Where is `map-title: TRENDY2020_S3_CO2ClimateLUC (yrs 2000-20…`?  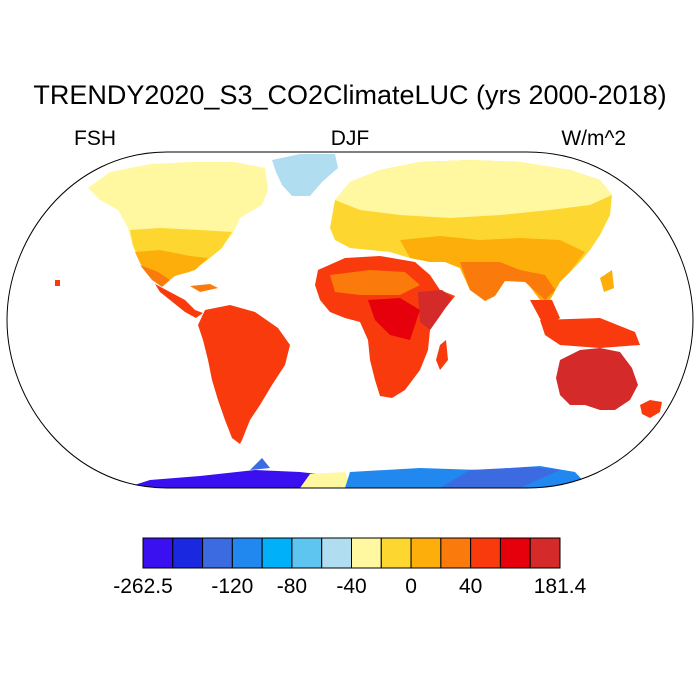 map-title: TRENDY2020_S3_CO2ClimateLUC (yrs 2000-20… is located at coordinates (350, 95).